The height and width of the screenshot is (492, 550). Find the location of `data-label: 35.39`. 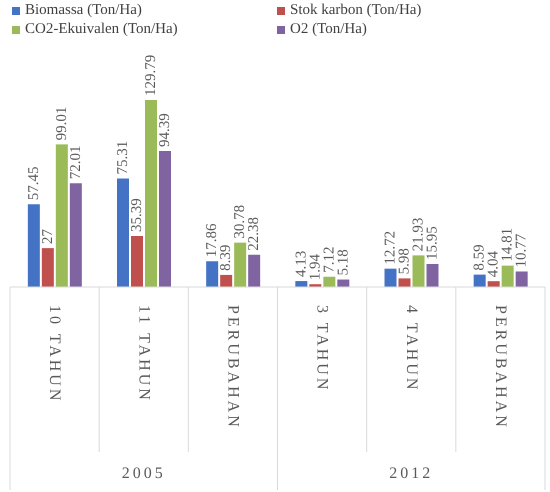

data-label: 35.39 is located at coordinates (137, 215).